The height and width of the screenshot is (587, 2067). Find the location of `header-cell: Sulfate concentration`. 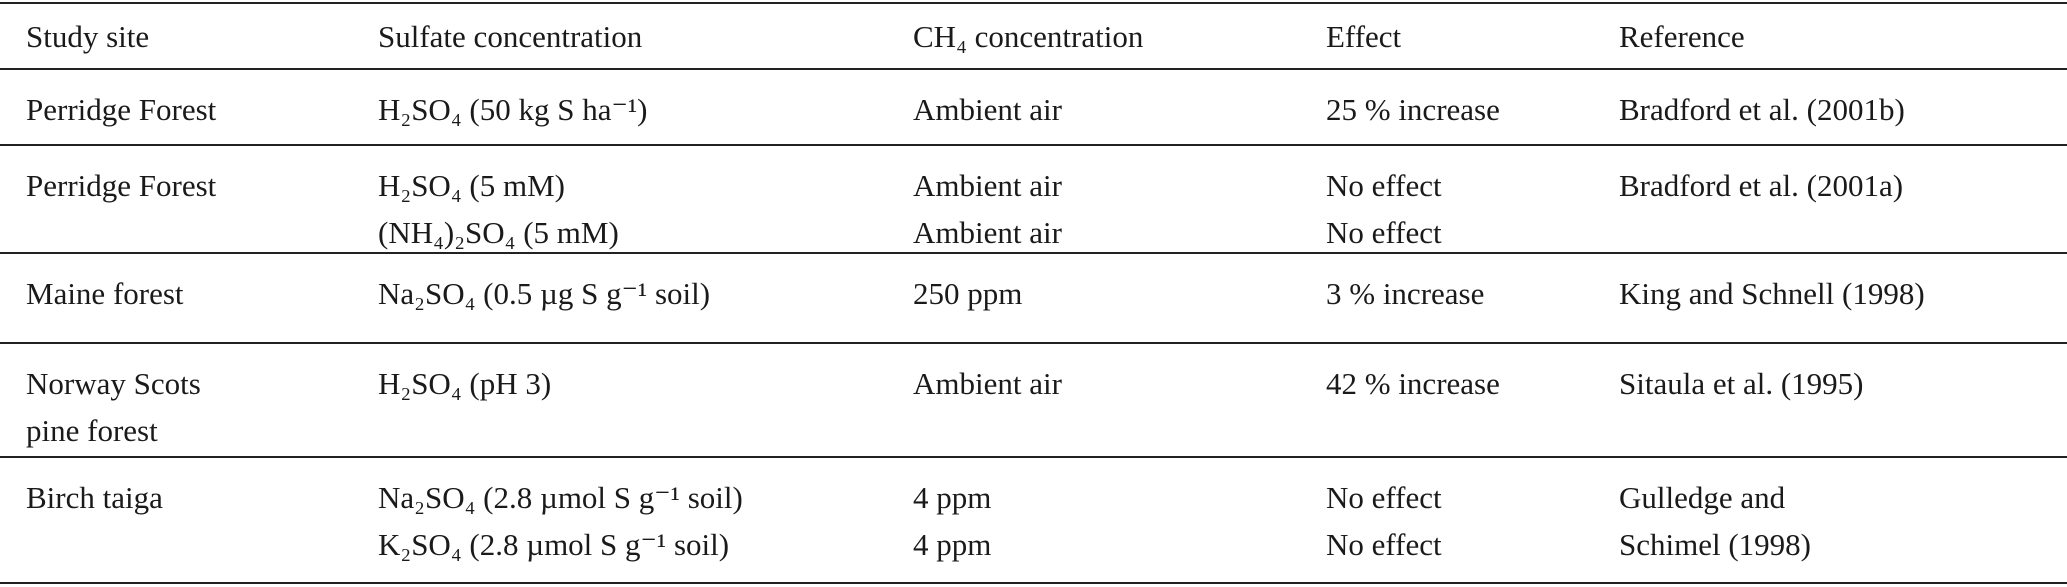

header-cell: Sulfate concentration is located at coordinates (510, 36).